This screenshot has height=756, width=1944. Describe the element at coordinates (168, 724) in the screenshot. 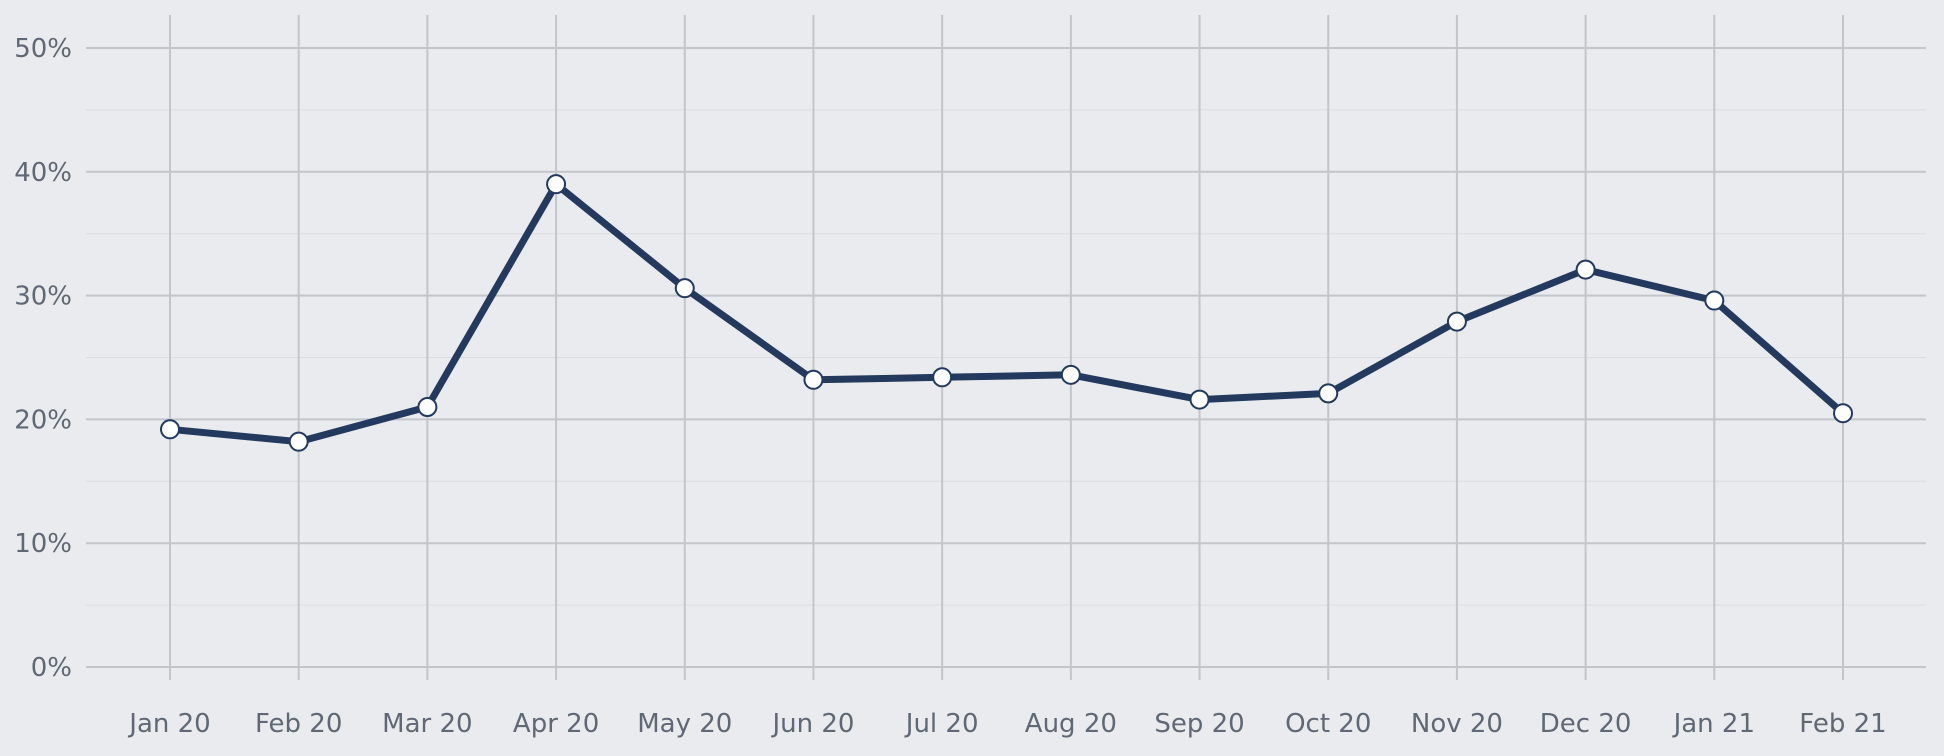

I see `x-tick-label: Jan 20` at that location.